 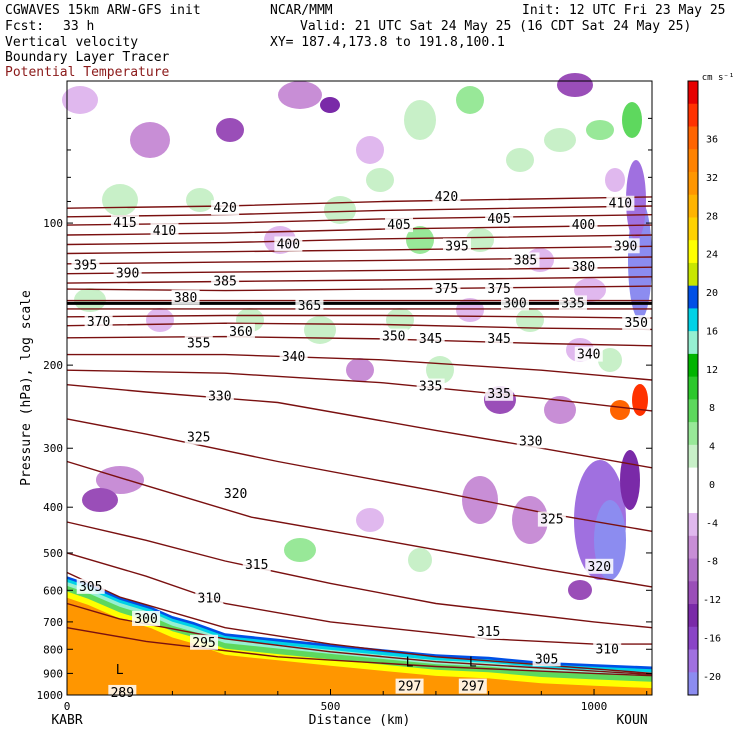 What do you see at coordinates (66, 720) in the screenshot?
I see `left-endpoint-label: KABR` at bounding box center [66, 720].